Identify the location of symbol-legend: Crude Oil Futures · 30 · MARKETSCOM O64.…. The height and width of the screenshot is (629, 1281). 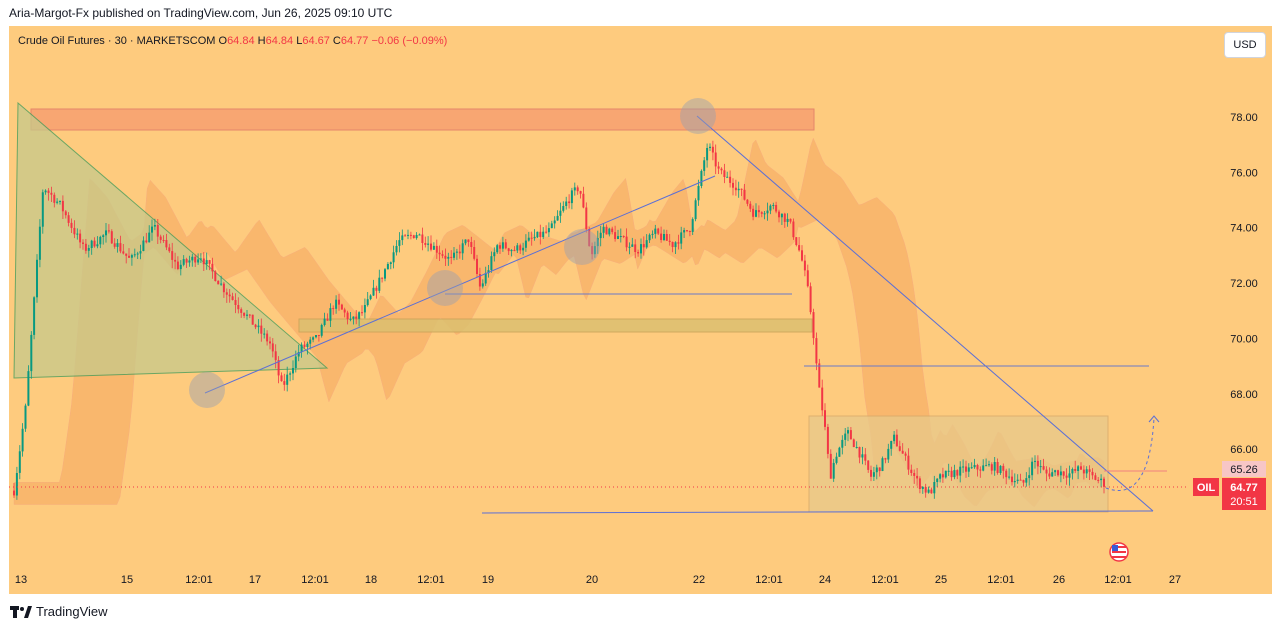
(232, 41).